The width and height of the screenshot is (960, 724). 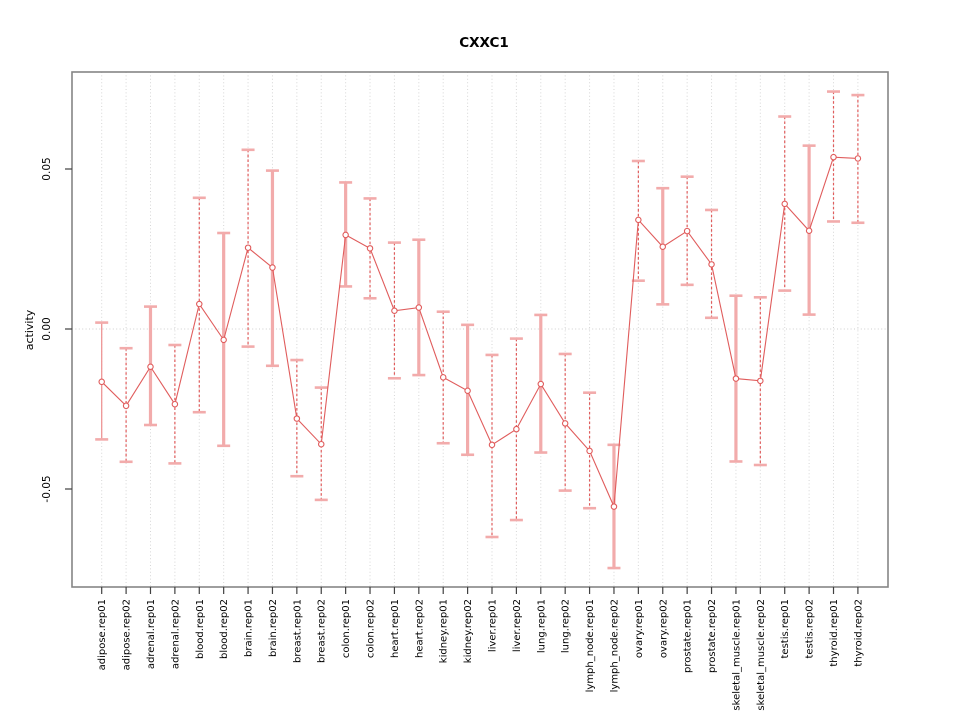 I want to click on y-axis-title: activity, so click(x=29, y=329).